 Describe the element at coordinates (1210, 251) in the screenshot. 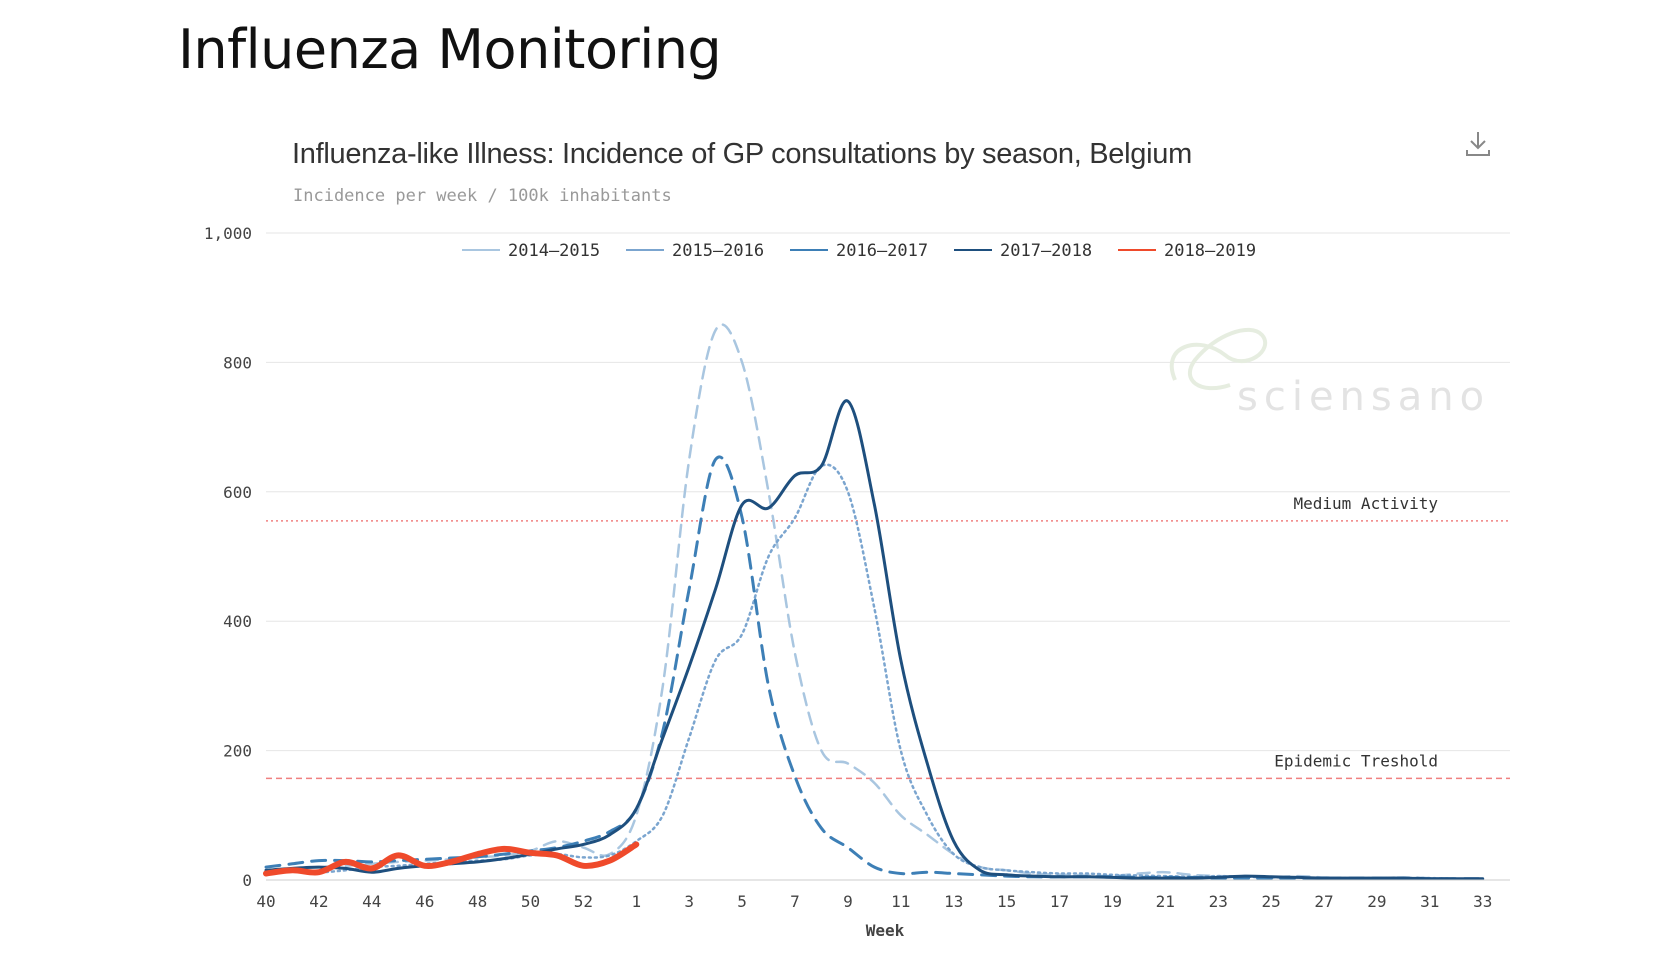

I see `legend-label: 2018–2019` at that location.